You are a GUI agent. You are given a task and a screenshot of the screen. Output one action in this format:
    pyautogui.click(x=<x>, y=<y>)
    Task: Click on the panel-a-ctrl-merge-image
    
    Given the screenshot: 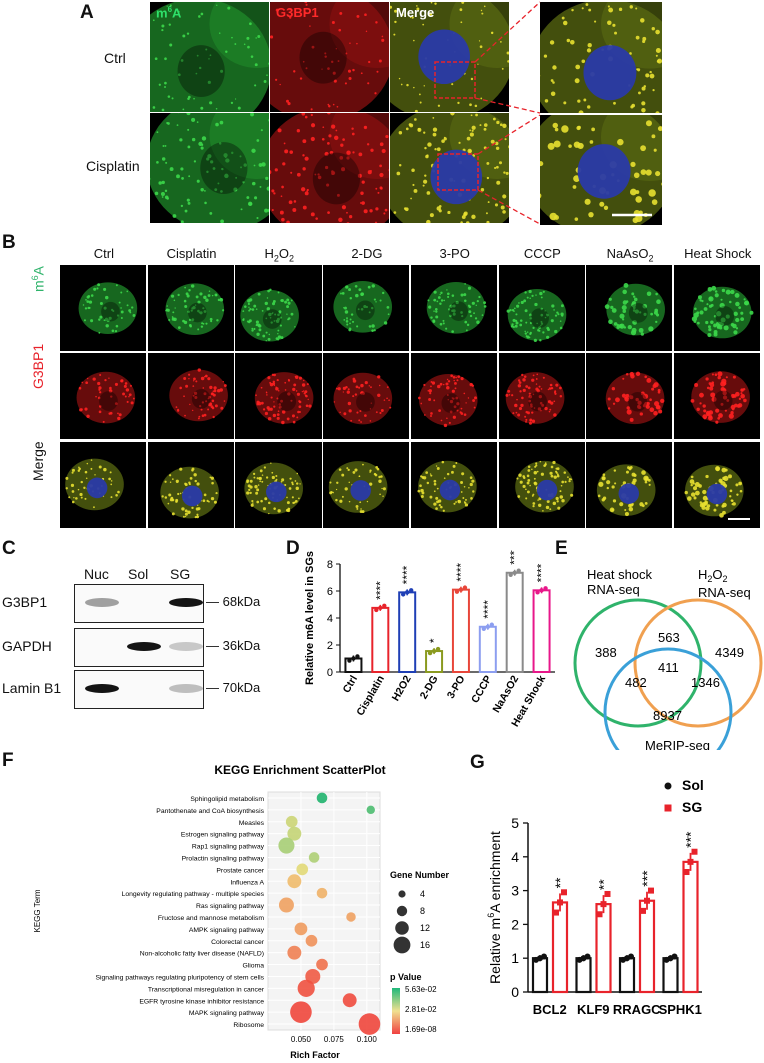 What is the action you would take?
    pyautogui.click(x=449, y=57)
    